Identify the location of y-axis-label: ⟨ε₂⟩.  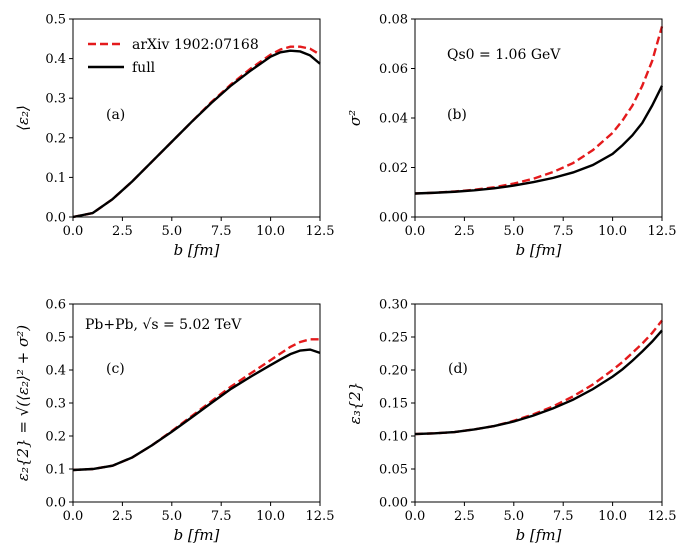
(23, 118).